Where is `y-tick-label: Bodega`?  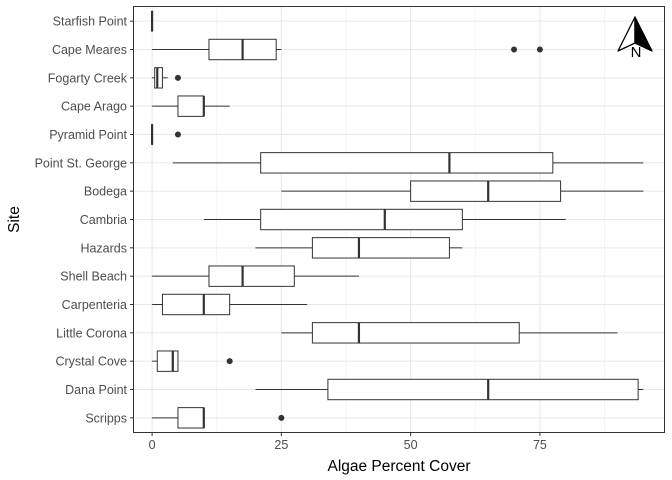
y-tick-label: Bodega is located at coordinates (105, 192).